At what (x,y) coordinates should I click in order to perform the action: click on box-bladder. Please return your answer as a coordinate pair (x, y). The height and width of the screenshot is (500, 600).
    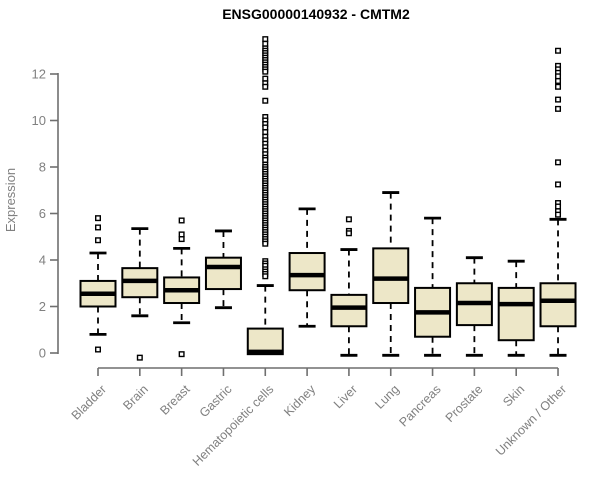
    Looking at the image, I should click on (98, 284).